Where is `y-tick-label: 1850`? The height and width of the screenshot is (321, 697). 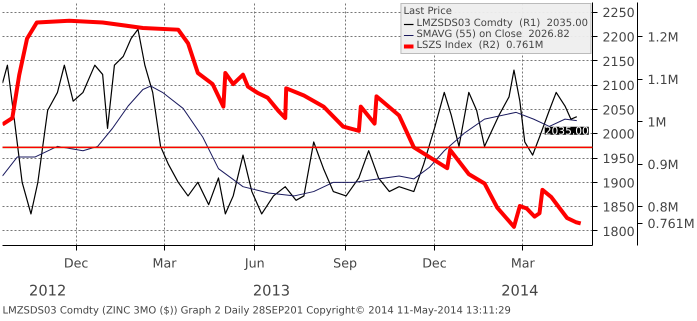 y-tick-label: 1850 is located at coordinates (618, 207).